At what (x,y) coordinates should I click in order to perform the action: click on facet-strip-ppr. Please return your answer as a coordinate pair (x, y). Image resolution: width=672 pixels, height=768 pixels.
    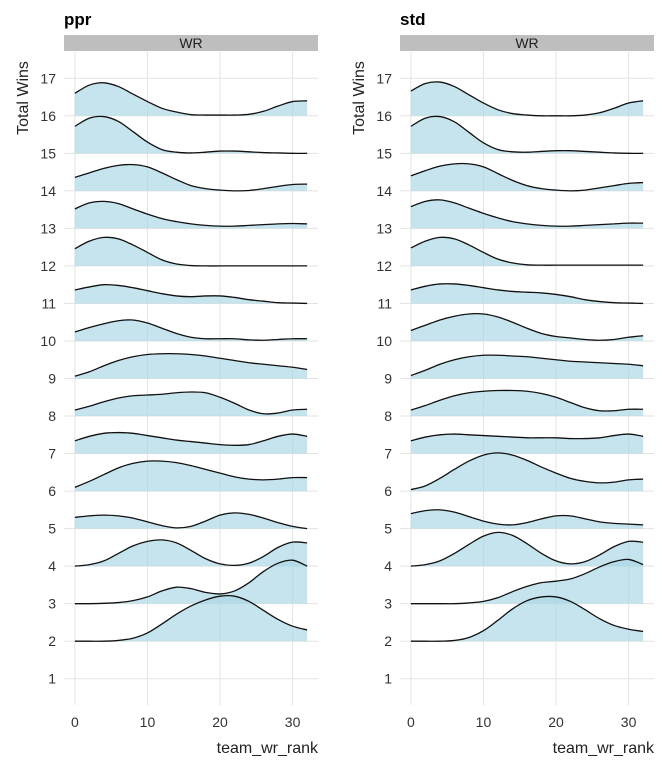
    Looking at the image, I should click on (191, 43).